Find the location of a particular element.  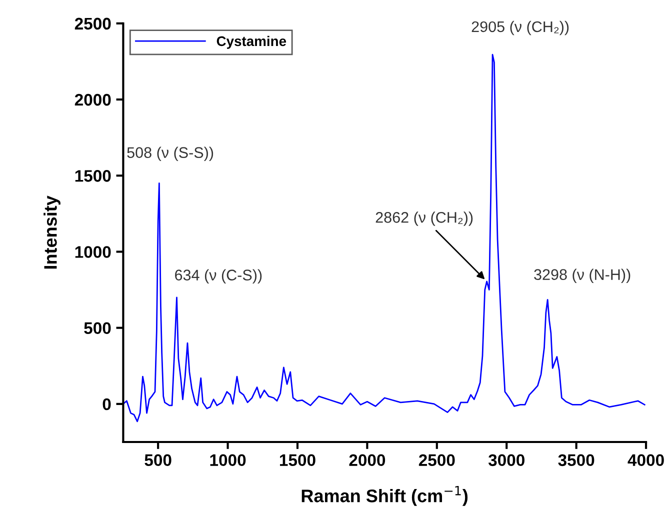

legend-label: Cystamine is located at coordinates (251, 42).